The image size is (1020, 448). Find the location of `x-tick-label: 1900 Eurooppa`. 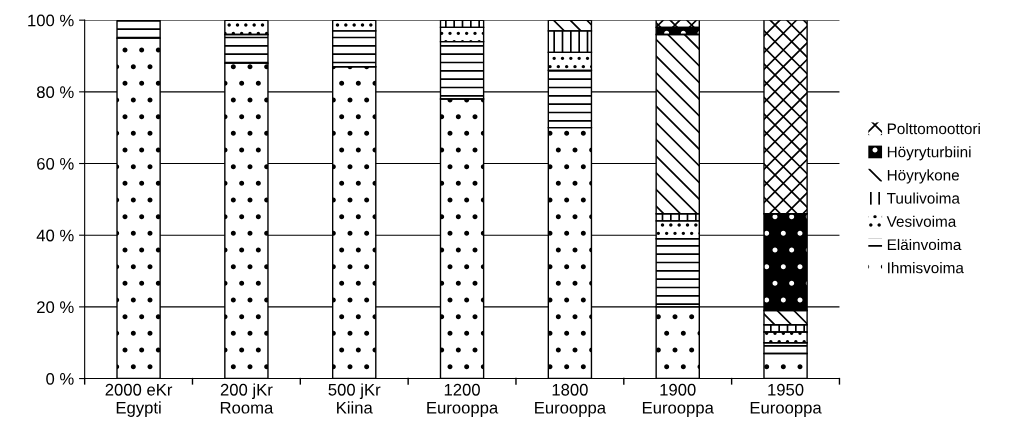

x-tick-label: 1900 Eurooppa is located at coordinates (678, 400).